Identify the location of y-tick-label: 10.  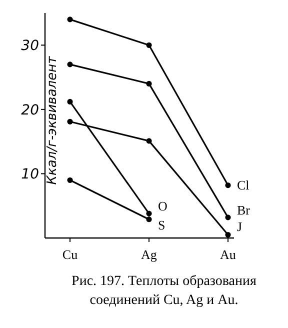
(30, 174).